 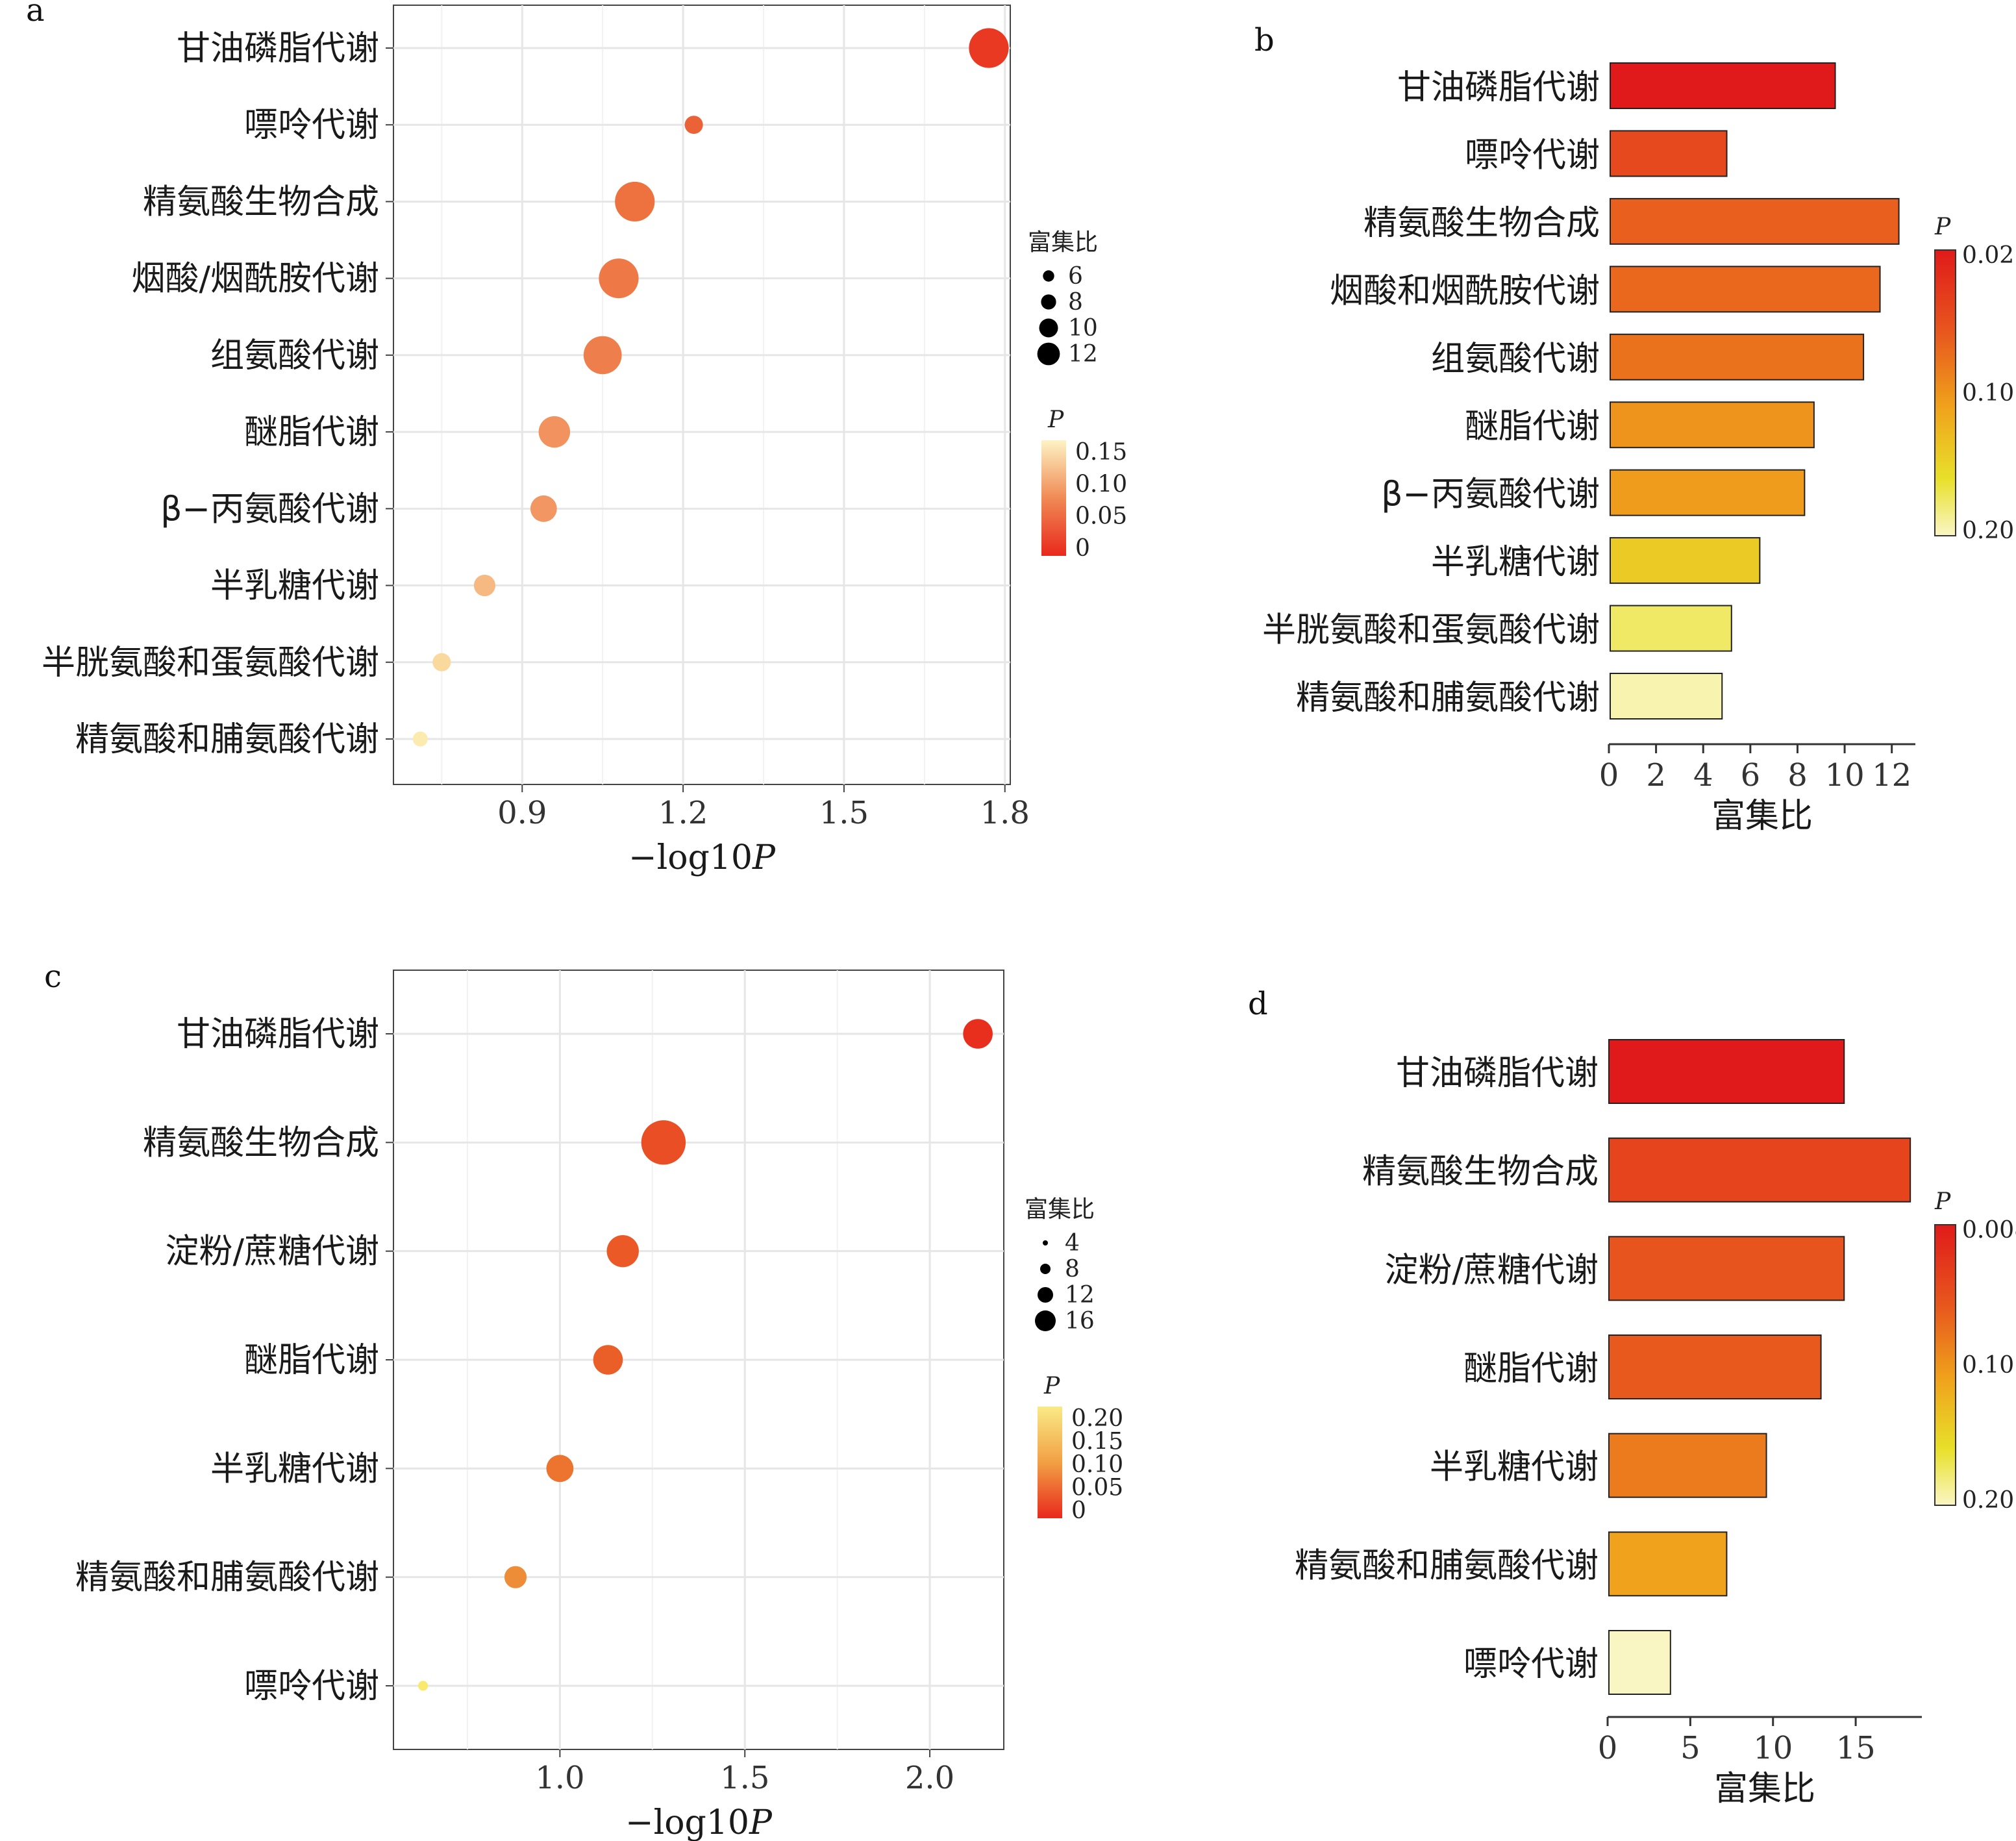 What do you see at coordinates (1005, 813) in the screenshot?
I see `x-tick-label: 1.8` at bounding box center [1005, 813].